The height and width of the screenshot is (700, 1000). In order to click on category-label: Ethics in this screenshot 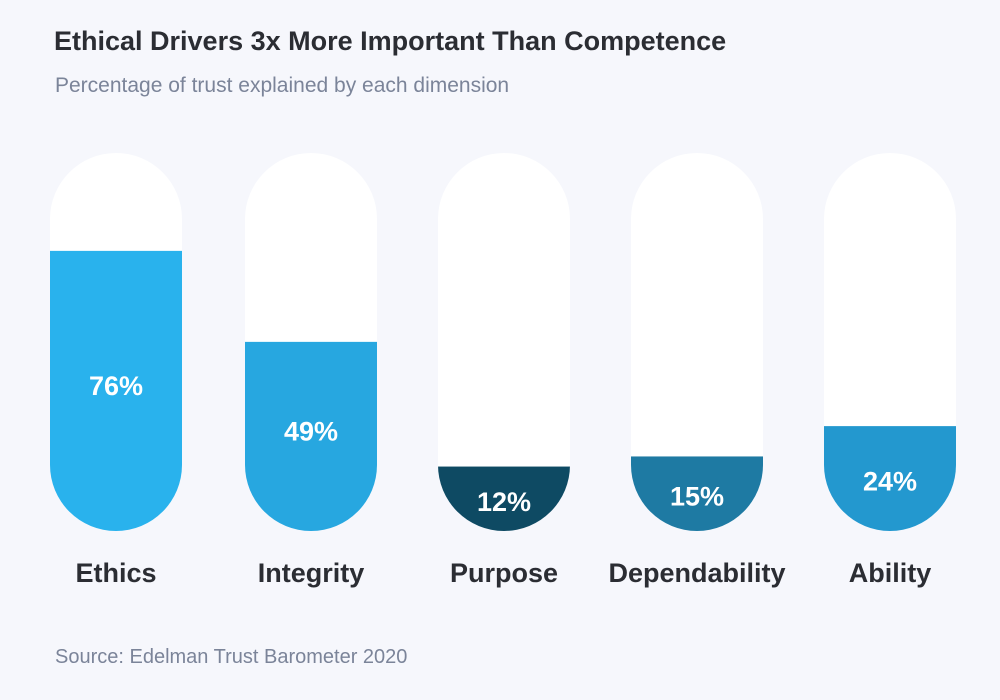, I will do `click(115, 573)`.